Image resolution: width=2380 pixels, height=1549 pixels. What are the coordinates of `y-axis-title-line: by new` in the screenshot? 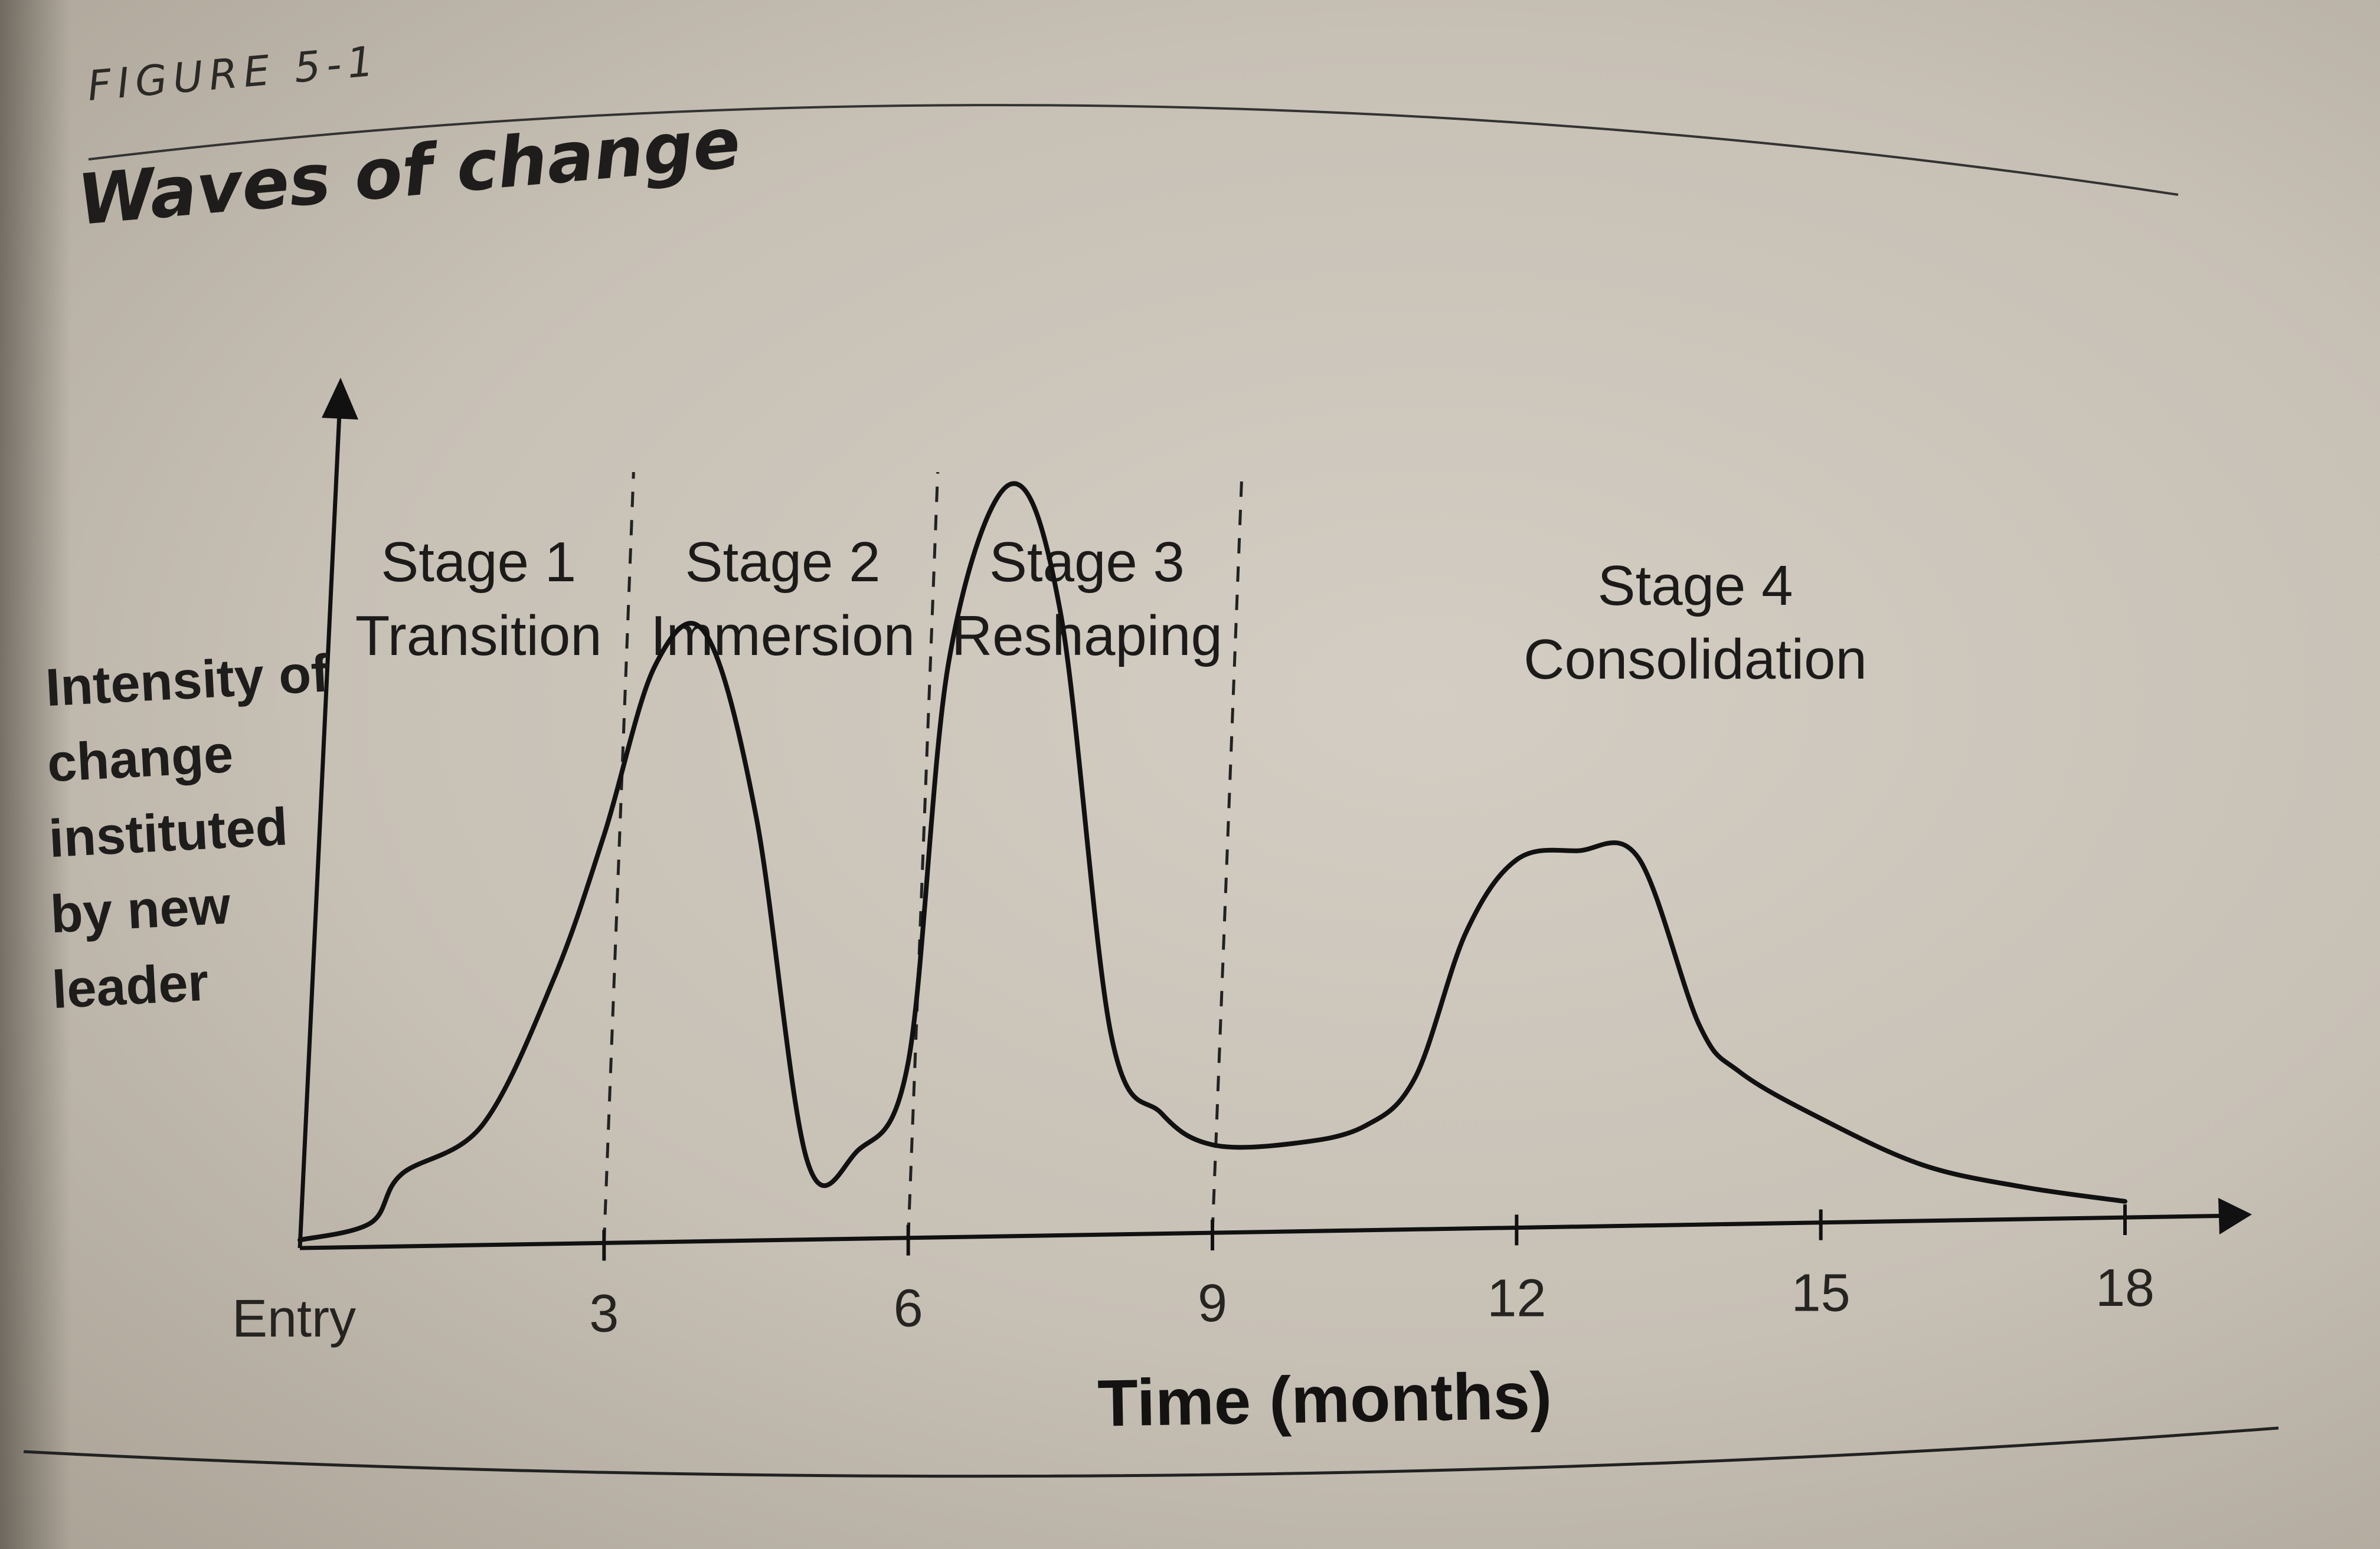 It's located at (141, 910).